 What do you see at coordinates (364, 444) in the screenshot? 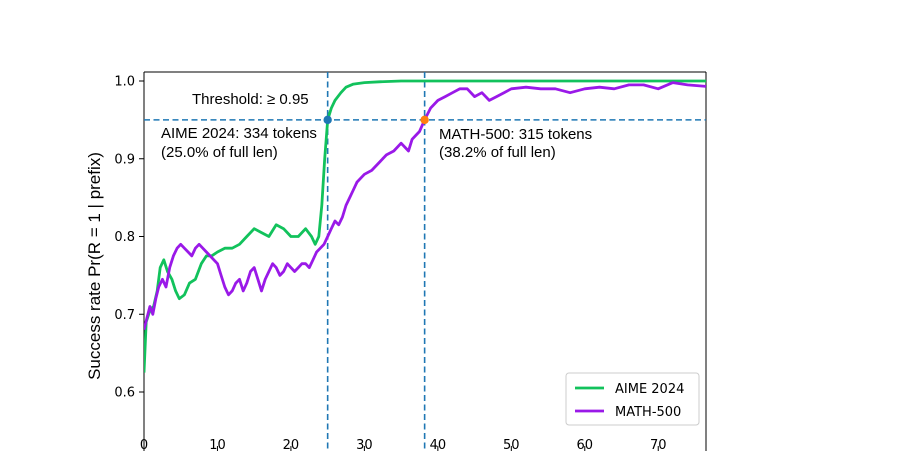
I see `x-tick-label: 30` at bounding box center [364, 444].